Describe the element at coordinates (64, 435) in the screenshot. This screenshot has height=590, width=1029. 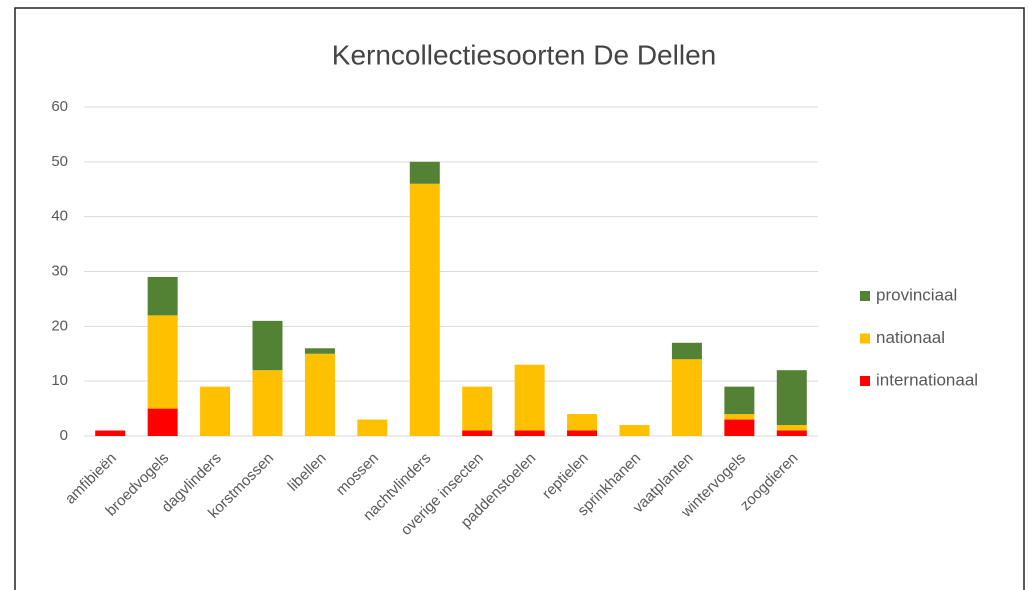
I see `y-tick-label: 0` at that location.